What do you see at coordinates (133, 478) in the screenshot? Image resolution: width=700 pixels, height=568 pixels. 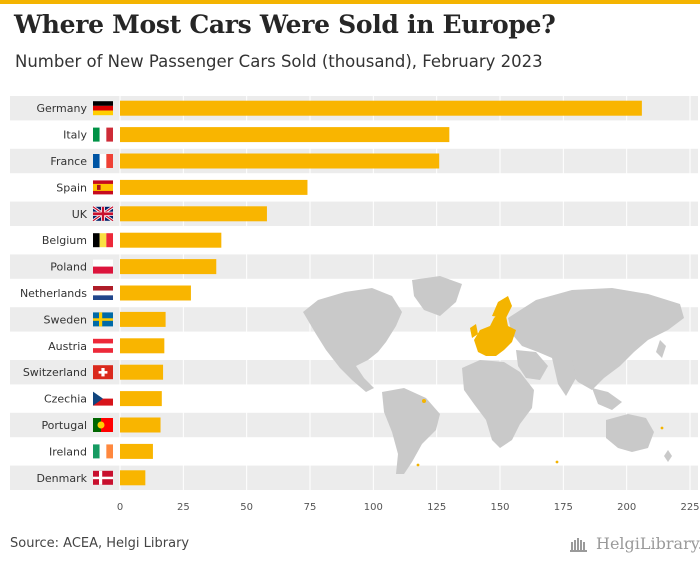 I see `bar-denmark` at bounding box center [133, 478].